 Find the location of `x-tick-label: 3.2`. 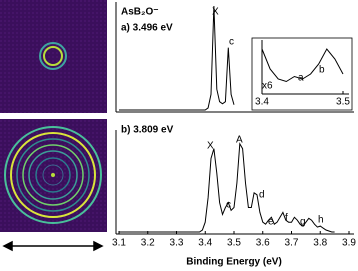

x-tick-label: 3.2 is located at coordinates (148, 243).